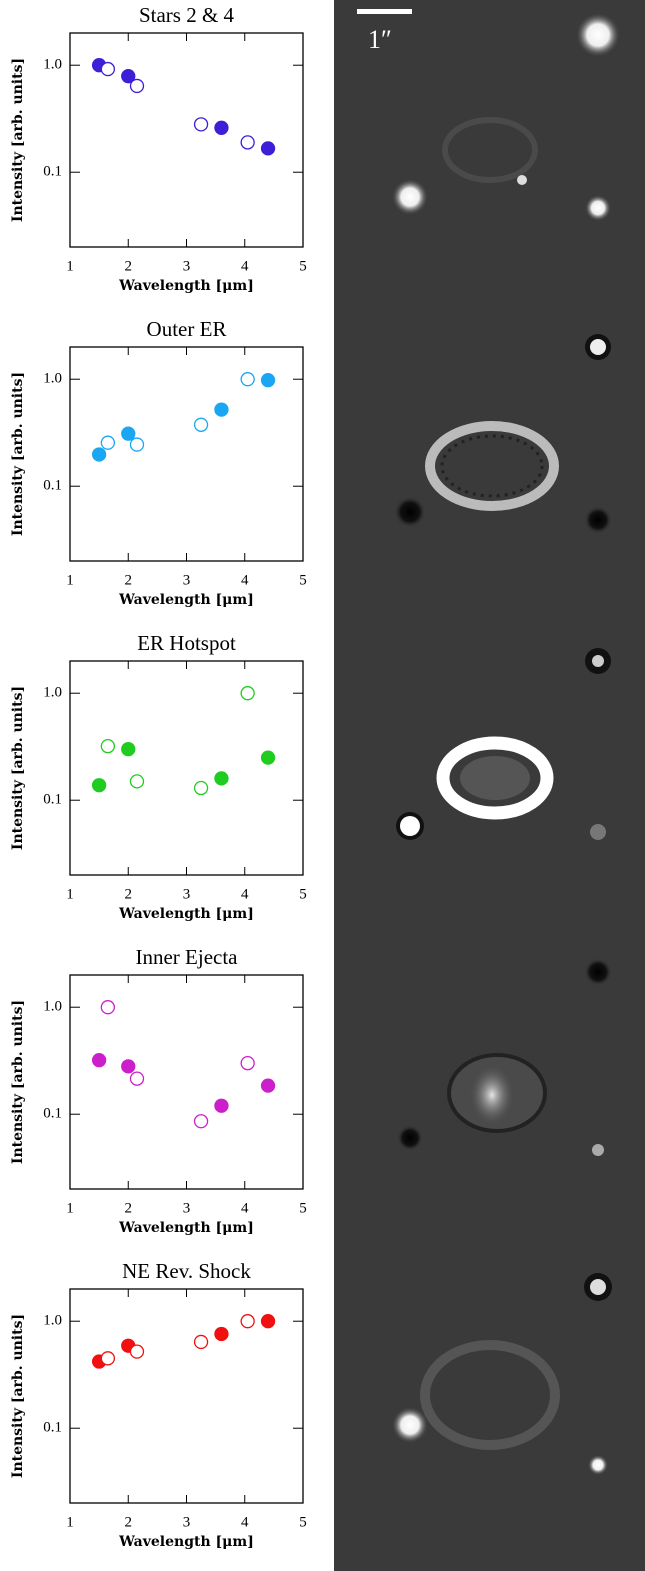 The width and height of the screenshot is (645, 1571). I want to click on chart-title: ER Hotspot, so click(186, 643).